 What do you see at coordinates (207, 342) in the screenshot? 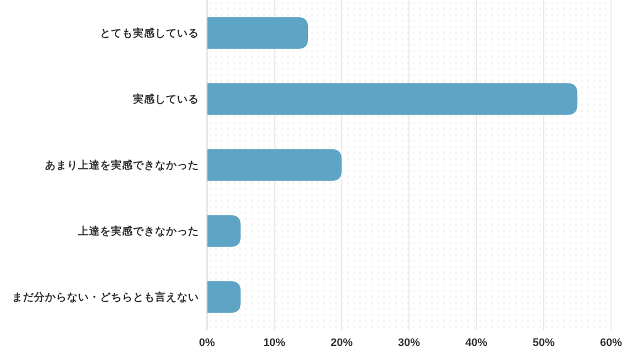
I see `x-tick-label: 0%` at bounding box center [207, 342].